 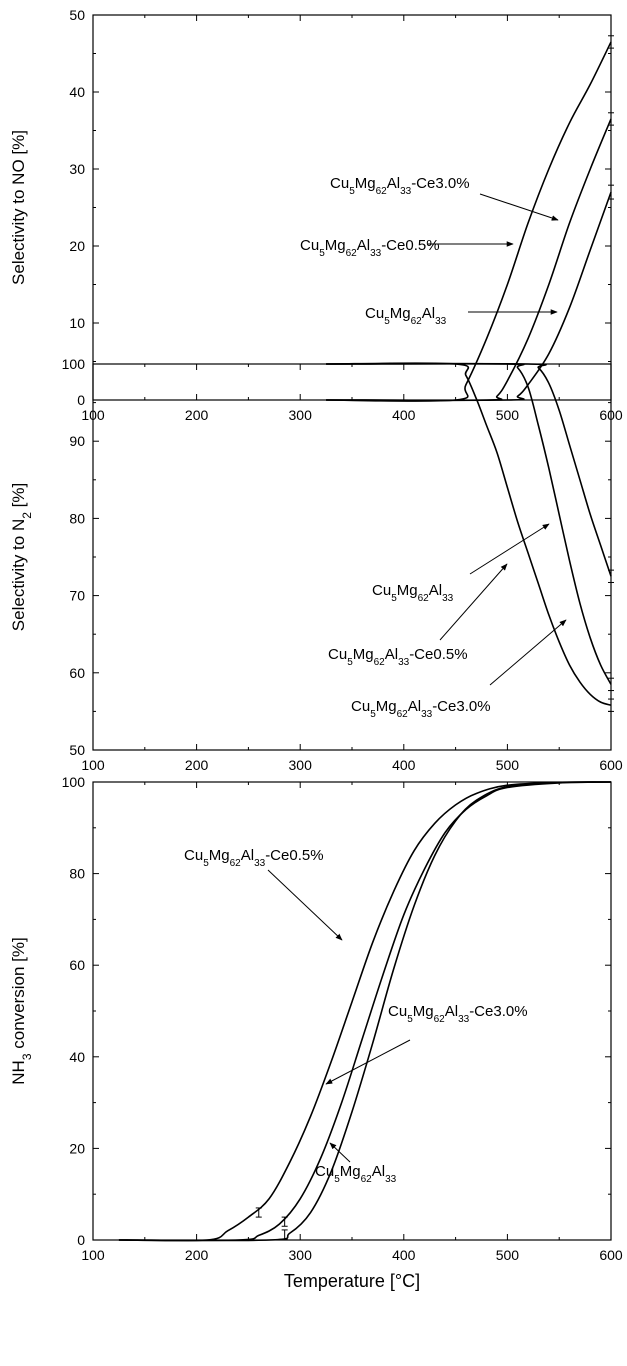 I want to click on subscript-text: 3, so click(x=27, y=1056).